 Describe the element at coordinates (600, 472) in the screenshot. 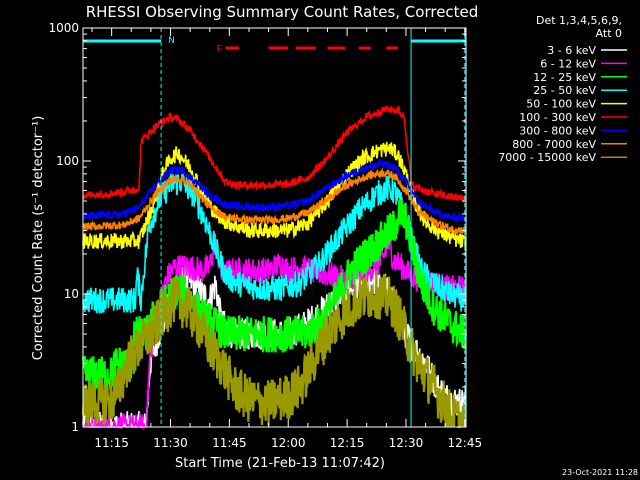

I see `footer-timestamp: 23-Oct-2021 11:28` at that location.